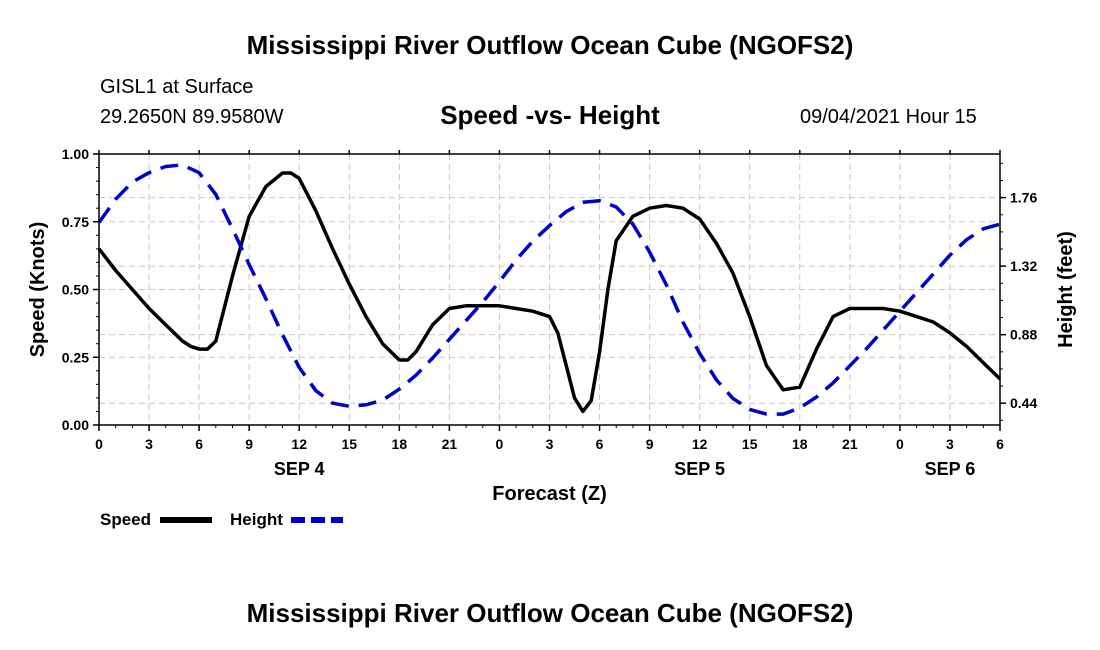 This screenshot has width=1100, height=650. What do you see at coordinates (192, 117) in the screenshot?
I see `station-coordinates: 29.2650N 89.9580W` at bounding box center [192, 117].